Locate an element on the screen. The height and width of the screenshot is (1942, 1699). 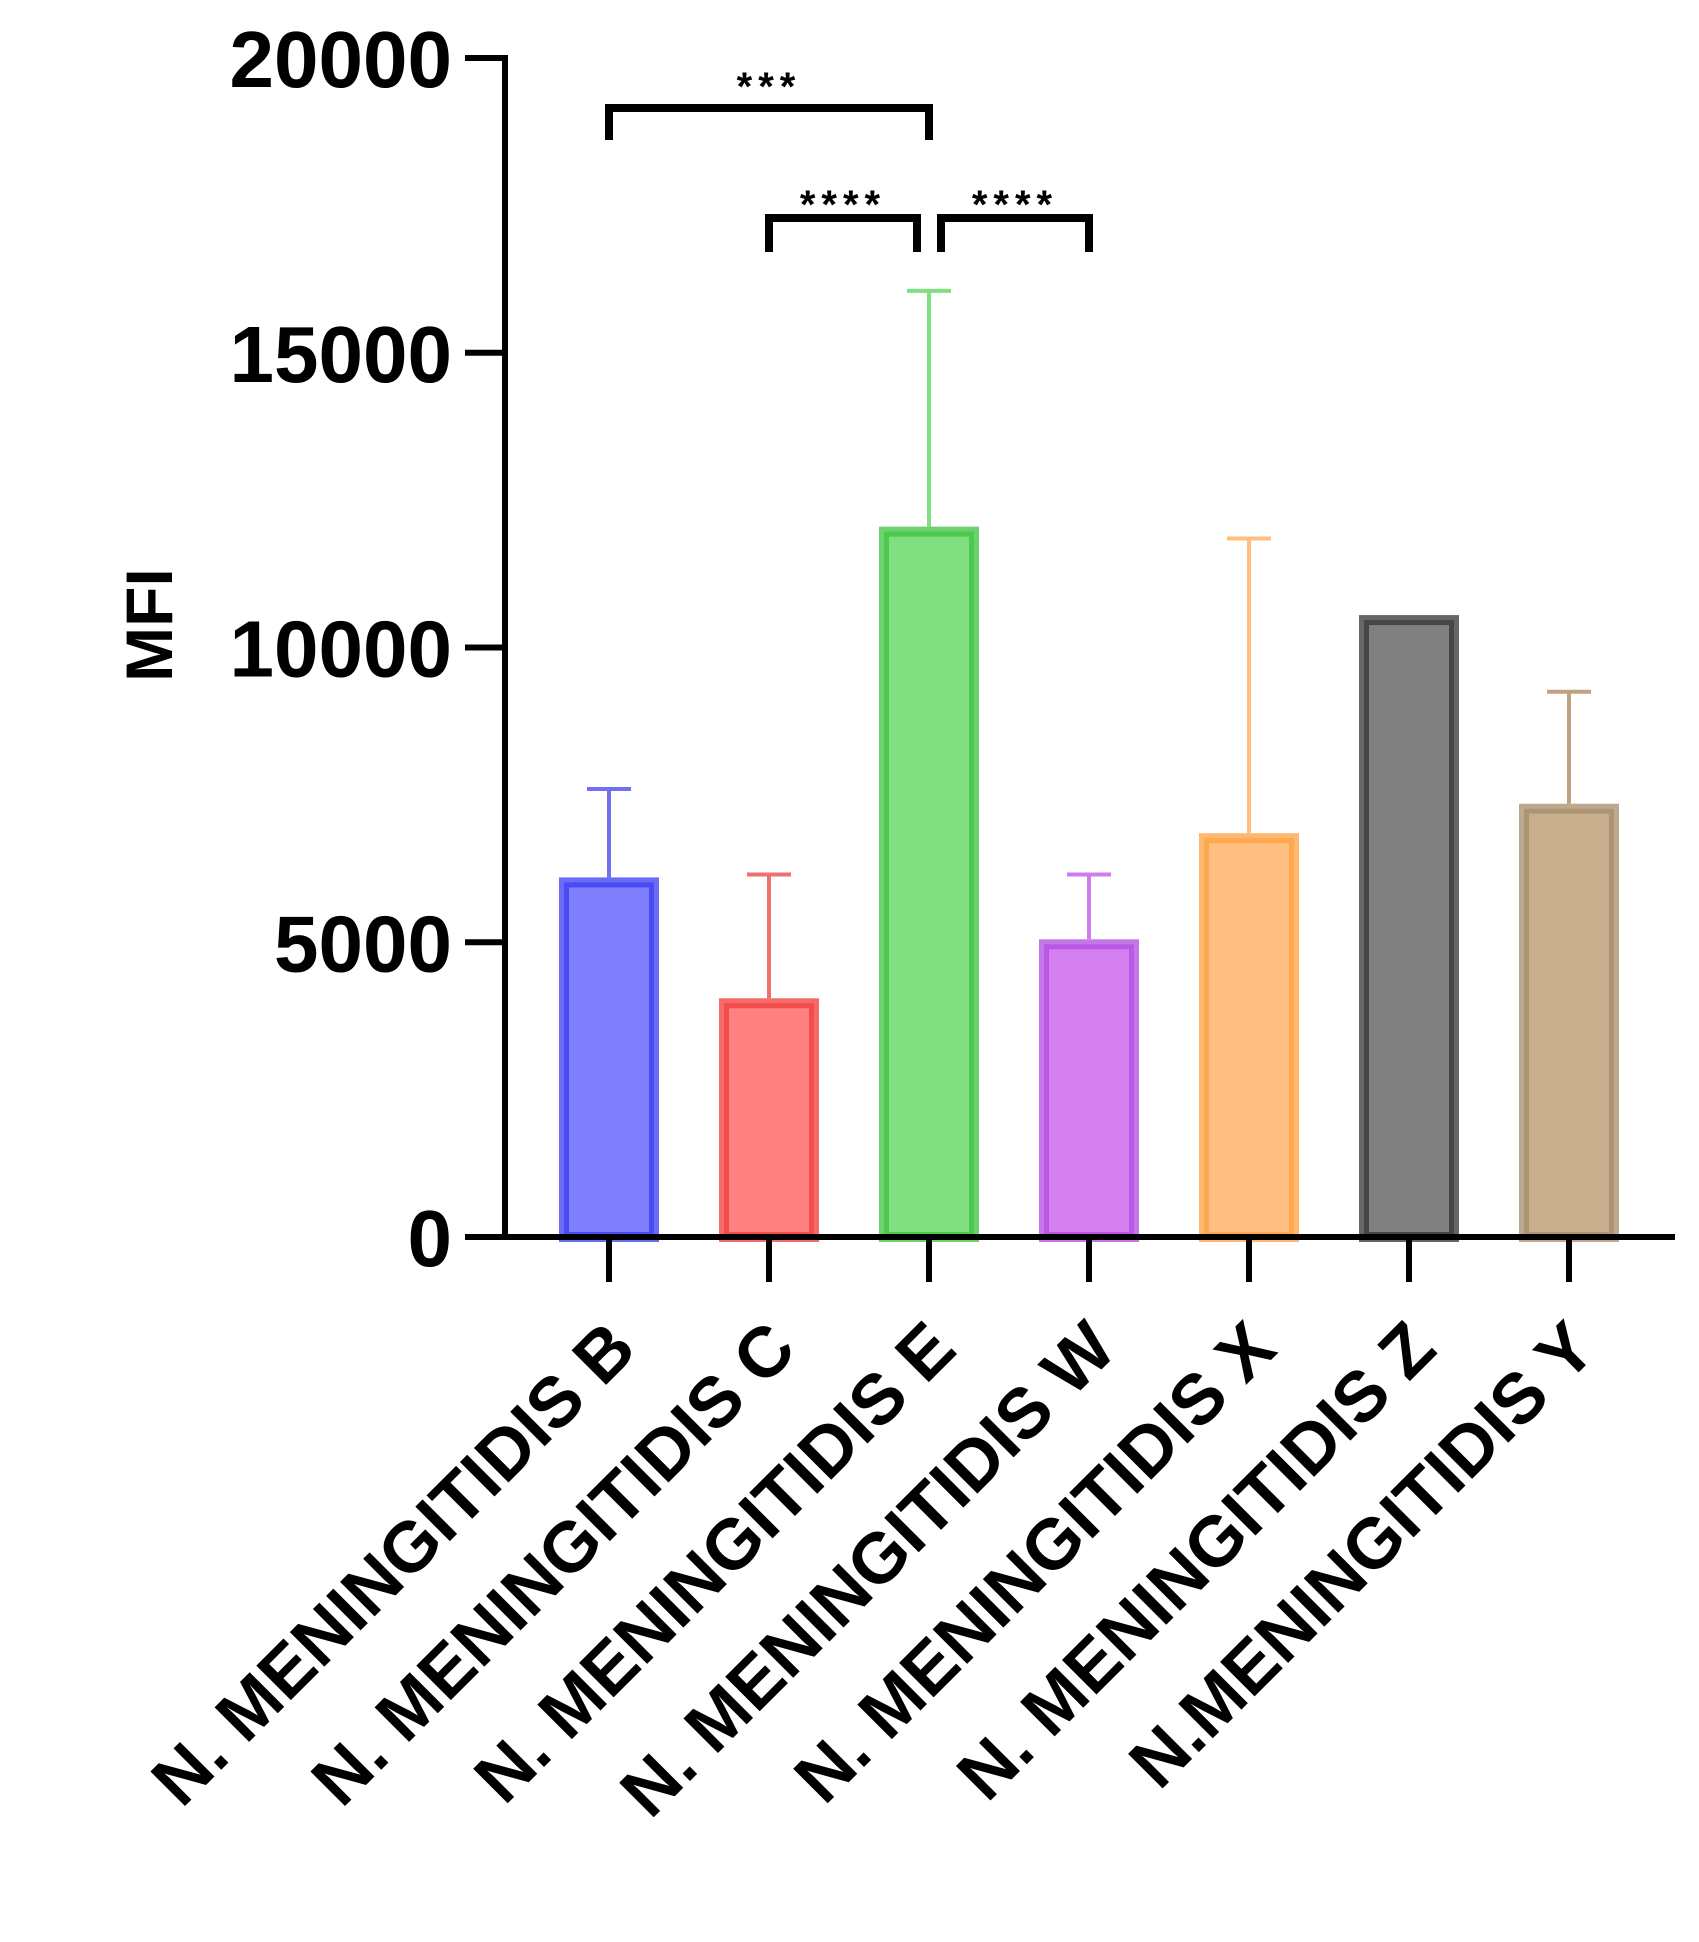
y-axis-ticks: 0 5000 10000 15000 20000 is located at coordinates (367, 649).